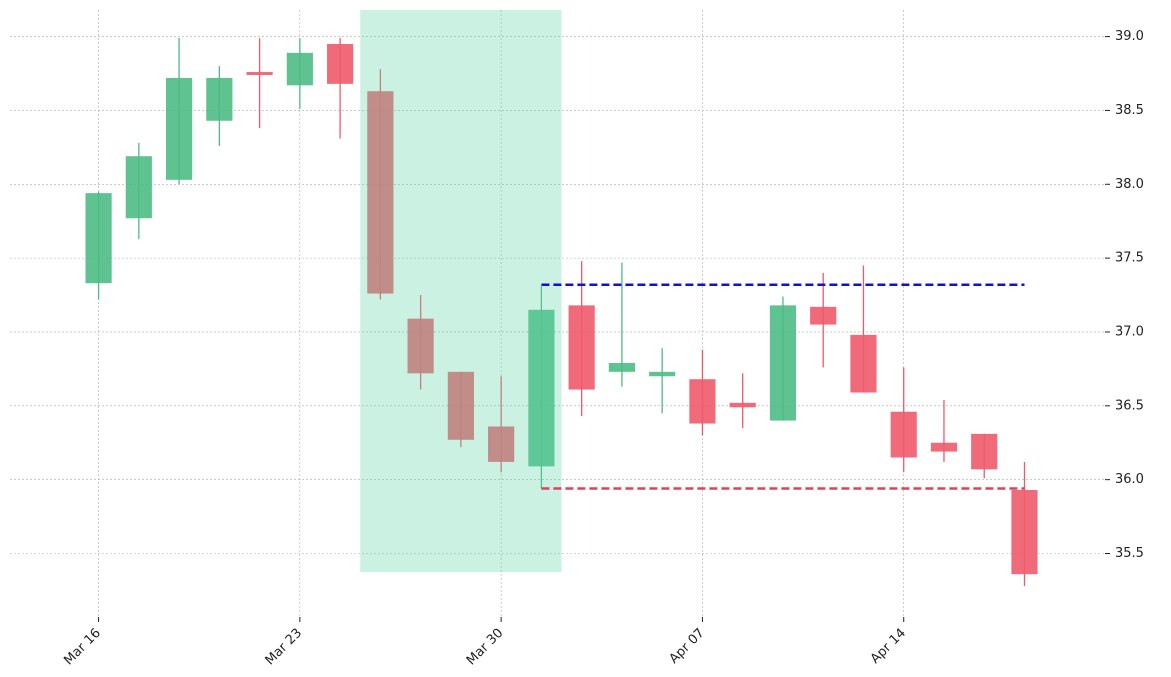  What do you see at coordinates (1129, 184) in the screenshot?
I see `y-tick-label: 38.0` at bounding box center [1129, 184].